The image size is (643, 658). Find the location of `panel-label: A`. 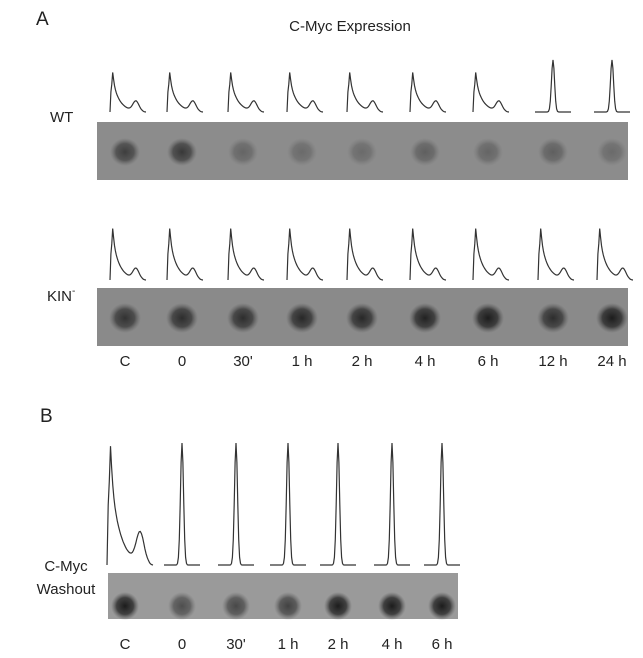

panel-label: A is located at coordinates (42, 19).